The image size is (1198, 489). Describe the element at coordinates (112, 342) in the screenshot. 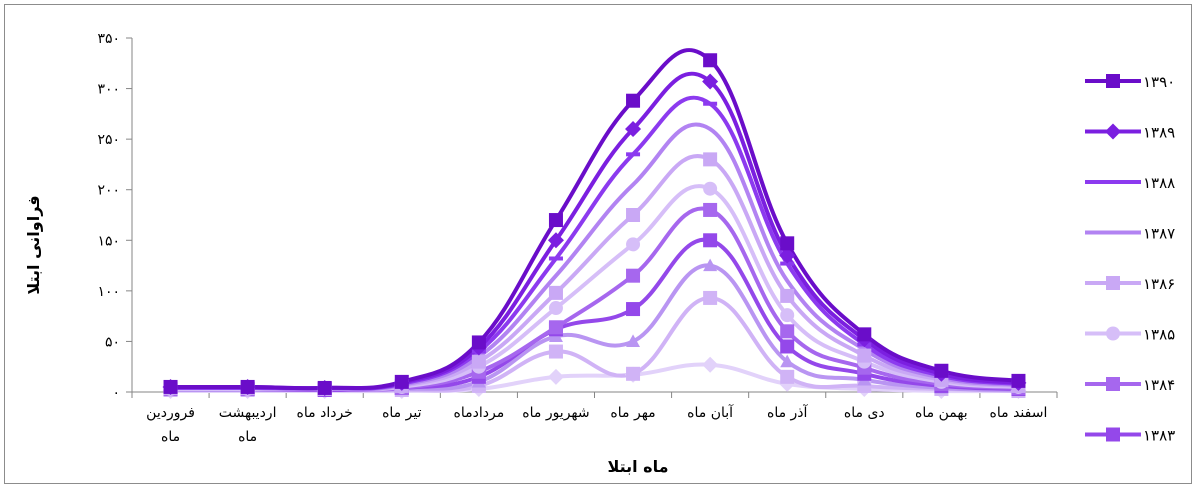

I see `y-tick-label: ۵۰` at that location.